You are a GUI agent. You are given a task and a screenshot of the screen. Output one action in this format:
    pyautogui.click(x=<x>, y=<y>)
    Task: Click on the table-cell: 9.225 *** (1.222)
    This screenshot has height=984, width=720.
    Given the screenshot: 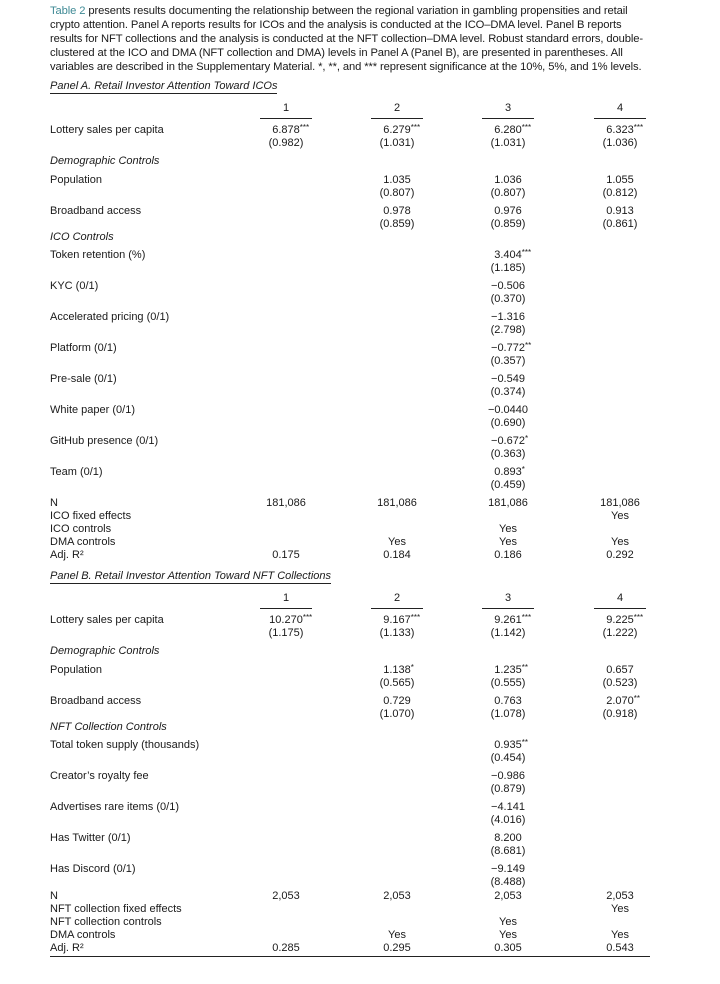 What is the action you would take?
    pyautogui.click(x=620, y=626)
    